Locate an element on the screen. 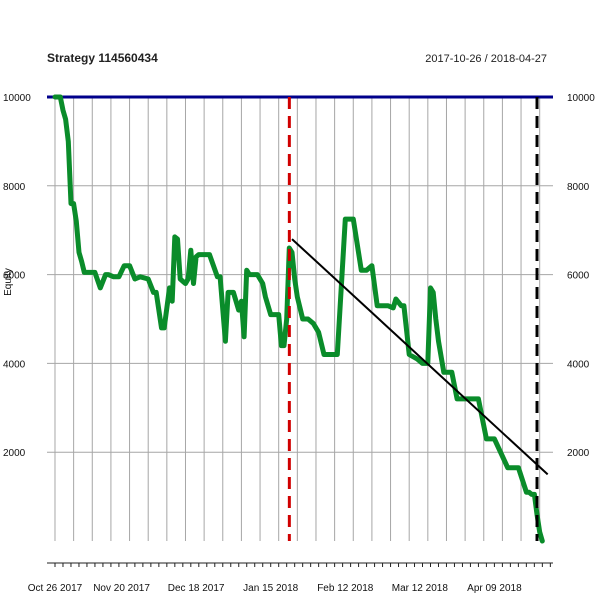 This screenshot has width=600, height=600. y-tick-label-left: 4000 is located at coordinates (14, 364).